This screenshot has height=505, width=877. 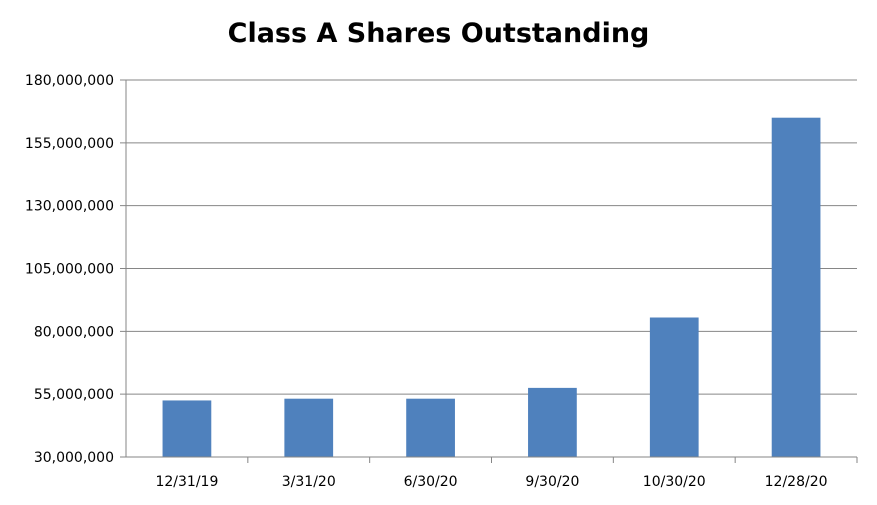 I want to click on x-tick-label: 12/31/19, so click(x=186, y=482).